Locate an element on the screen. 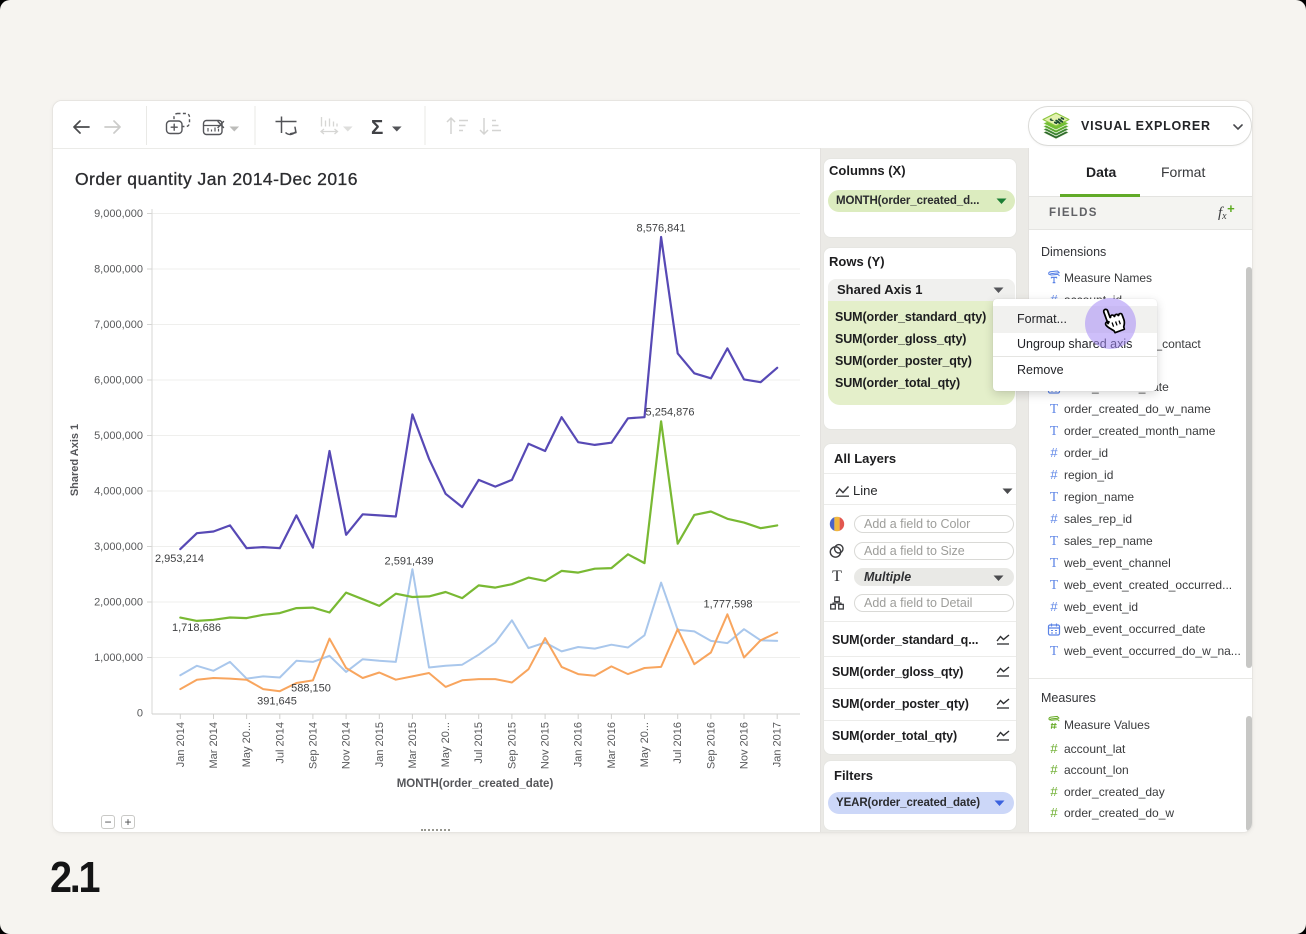  svg-text: Mar 2015 is located at coordinates (413, 745).